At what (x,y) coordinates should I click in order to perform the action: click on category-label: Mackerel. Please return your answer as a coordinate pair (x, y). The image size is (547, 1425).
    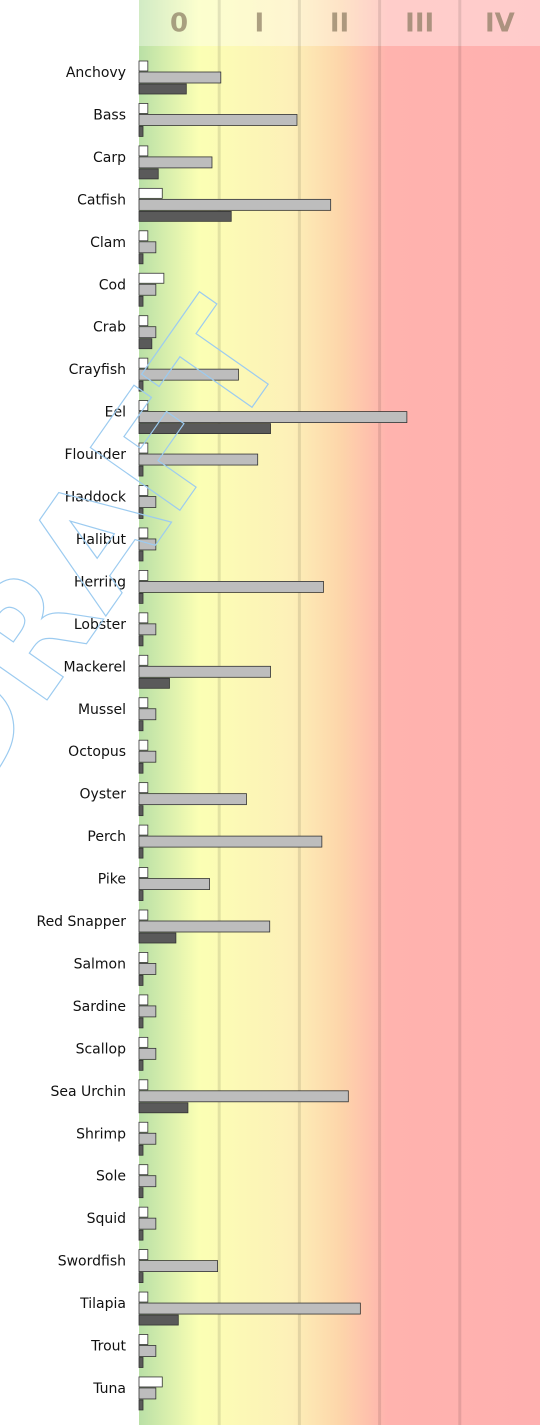
    Looking at the image, I should click on (94, 667).